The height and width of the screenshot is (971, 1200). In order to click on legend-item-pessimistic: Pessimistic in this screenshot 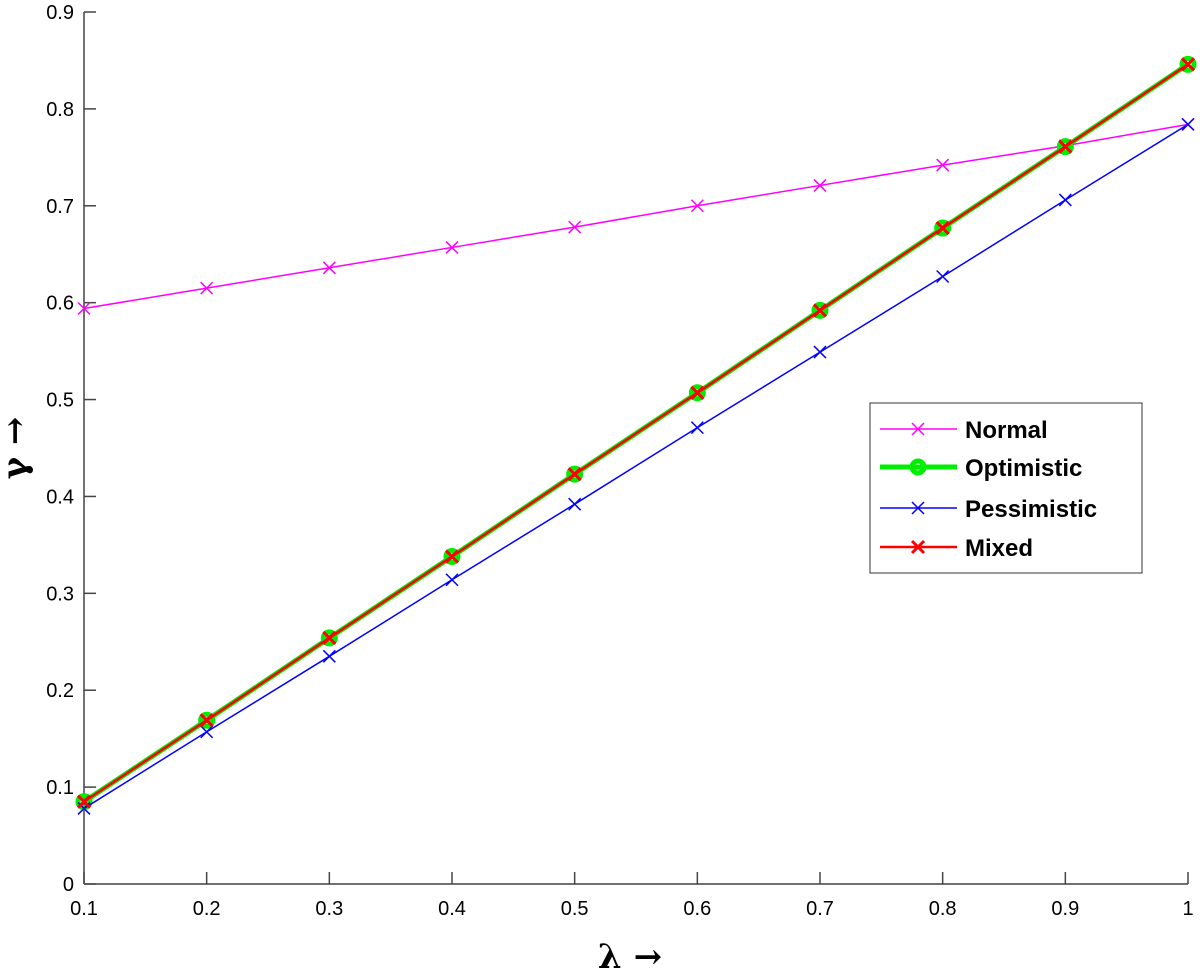, I will do `click(988, 509)`.